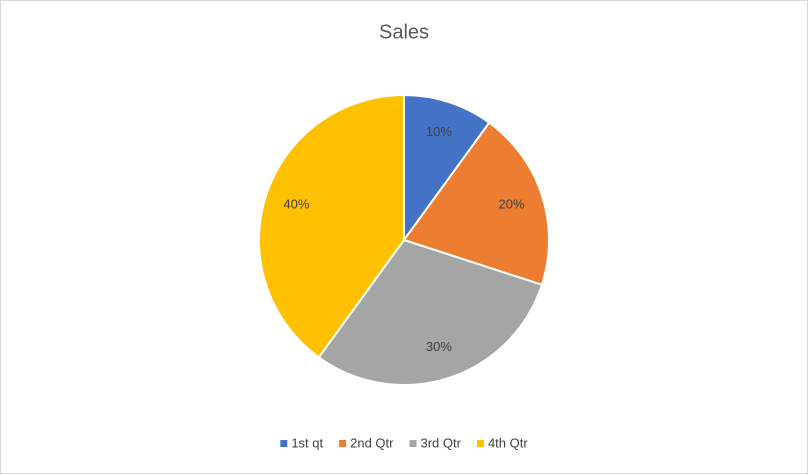 The image size is (809, 475). I want to click on data-label: 10%, so click(439, 131).